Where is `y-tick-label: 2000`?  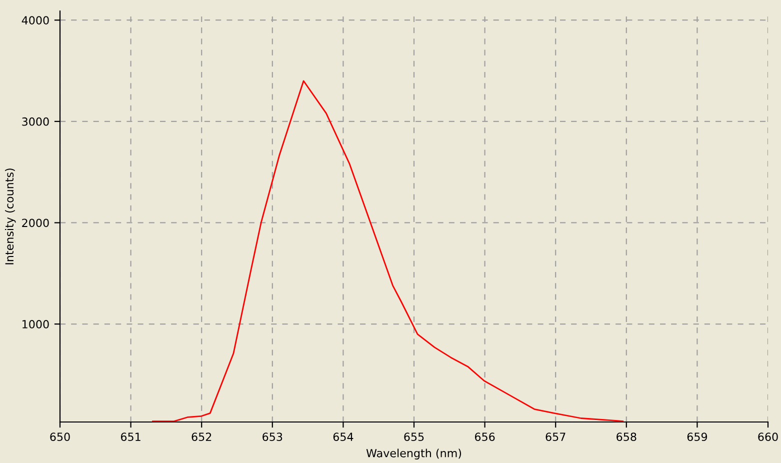 y-tick-label: 2000 is located at coordinates (35, 223).